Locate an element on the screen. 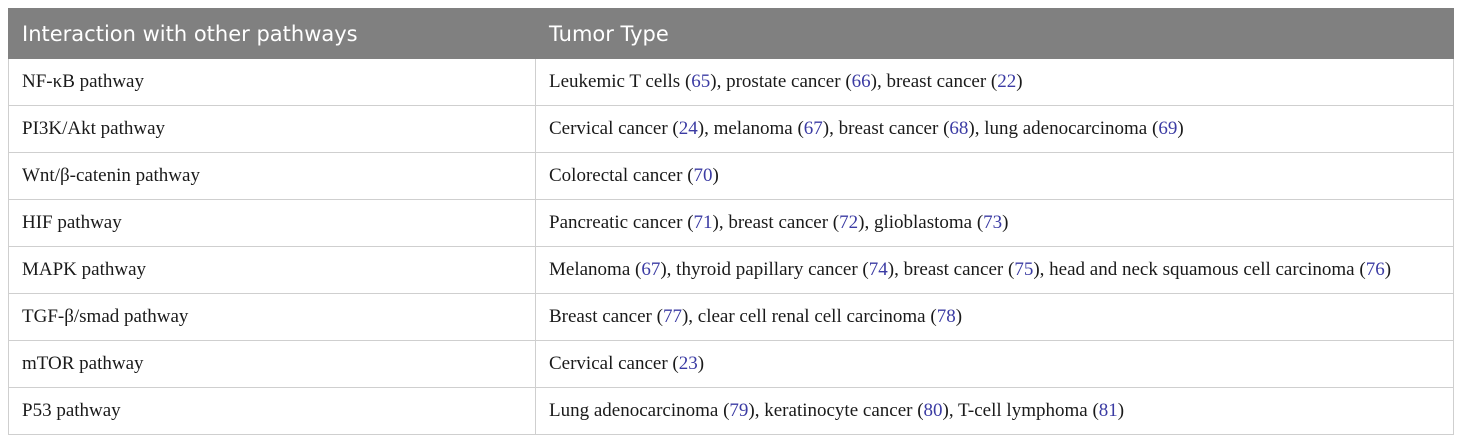 Image resolution: width=1460 pixels, height=441 pixels. tumor-name: clear cell renal cell carcinoma is located at coordinates (811, 316).